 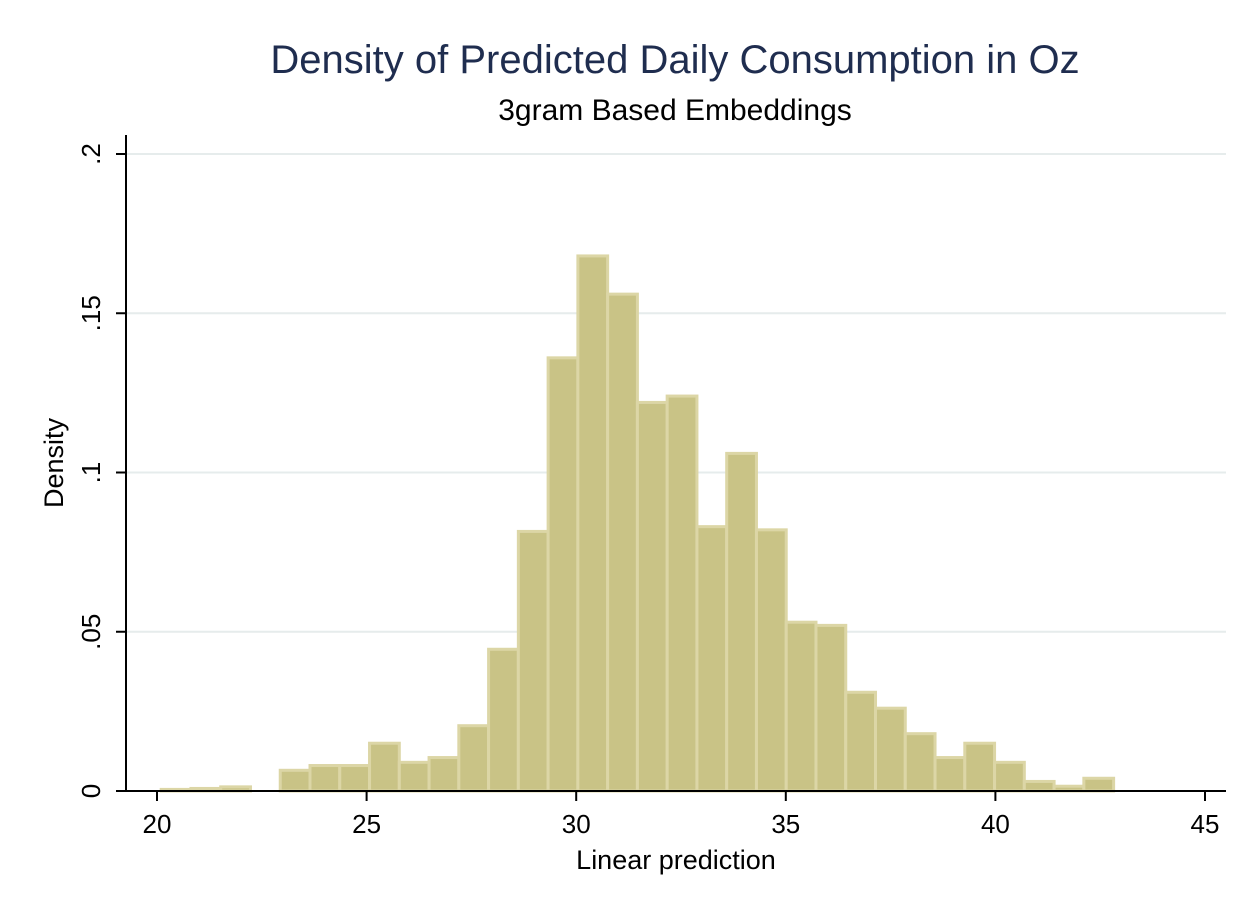 What do you see at coordinates (1205, 824) in the screenshot?
I see `x-tick-label: 45` at bounding box center [1205, 824].